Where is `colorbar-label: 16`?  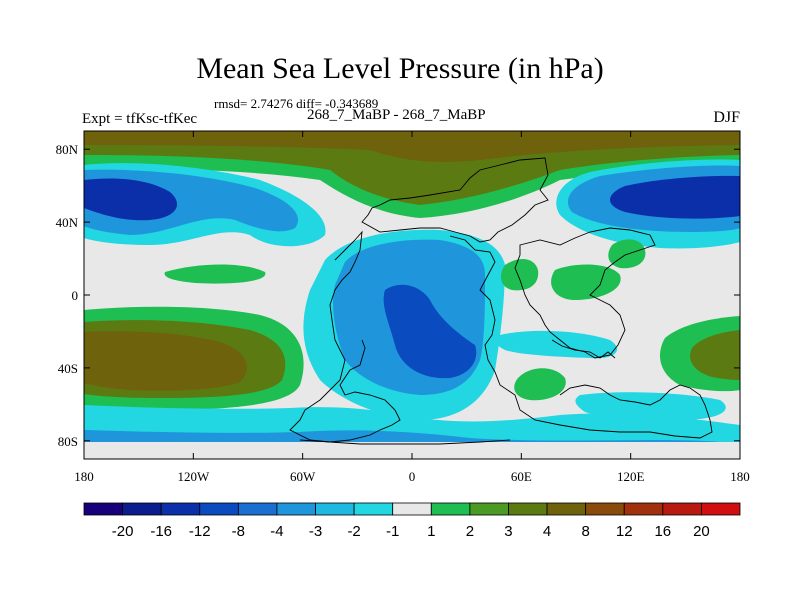 colorbar-label: 16 is located at coordinates (662, 531).